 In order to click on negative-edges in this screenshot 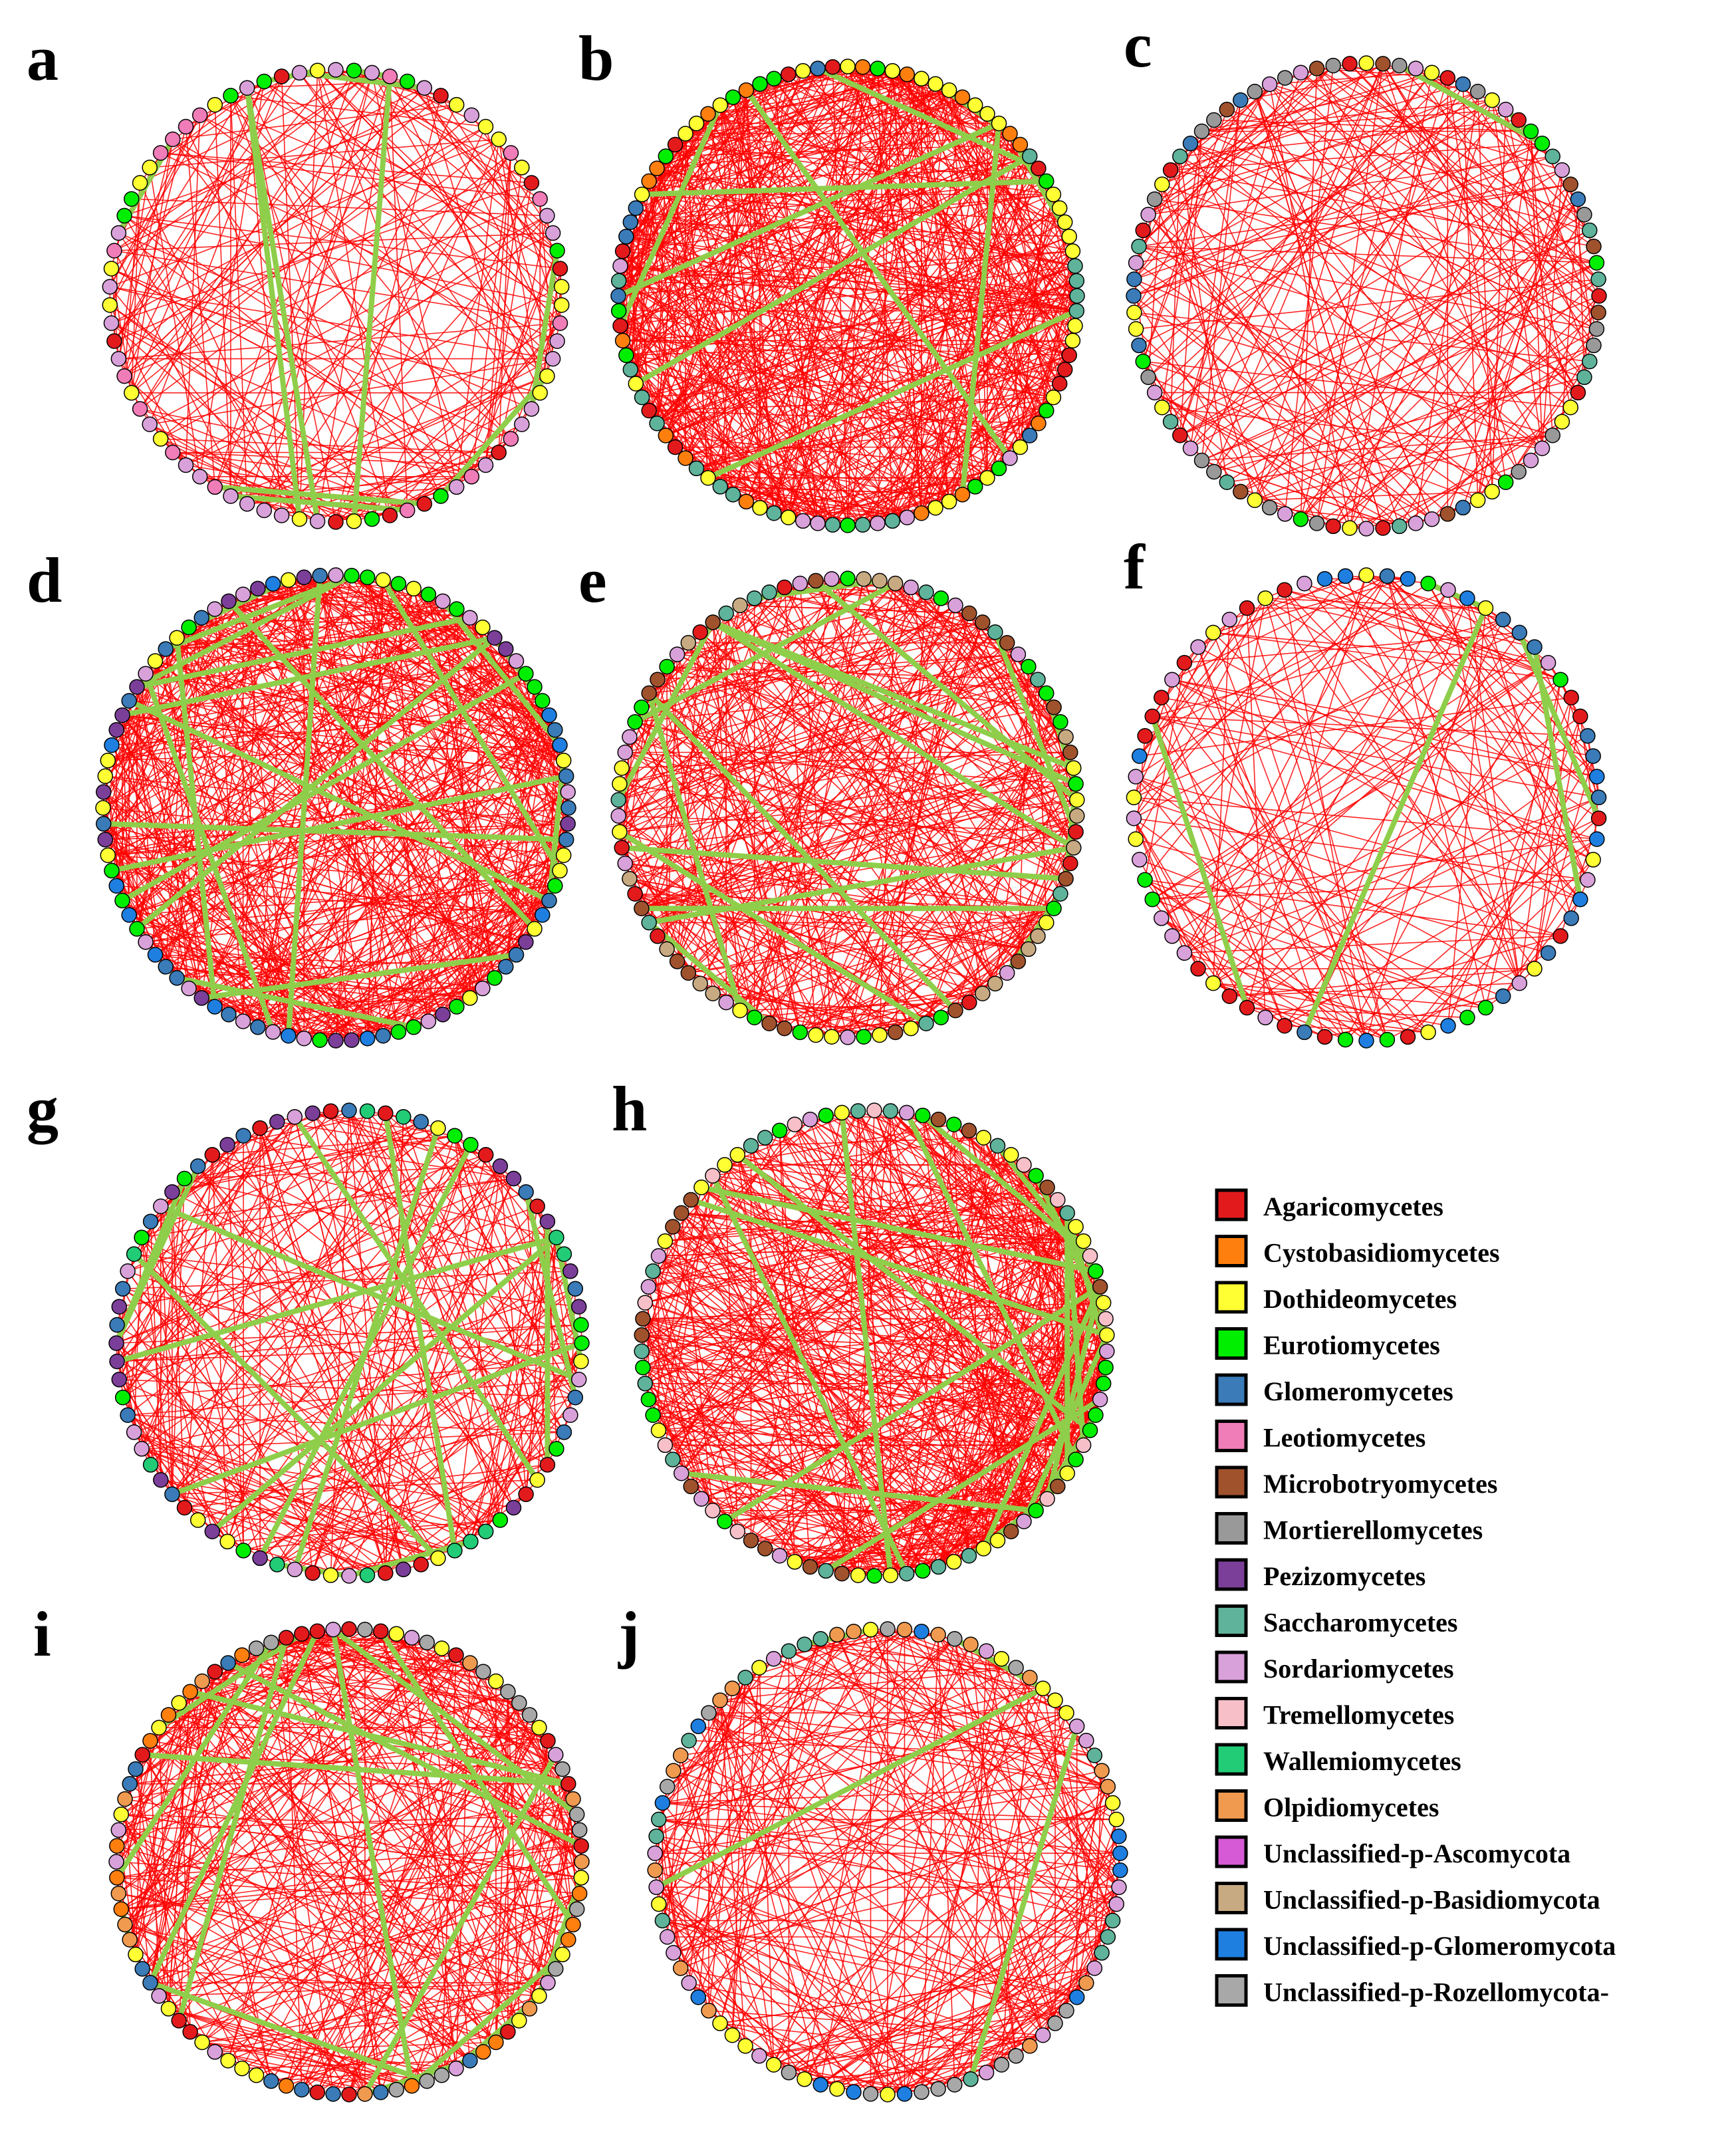, I will do `click(349, 1345)`.